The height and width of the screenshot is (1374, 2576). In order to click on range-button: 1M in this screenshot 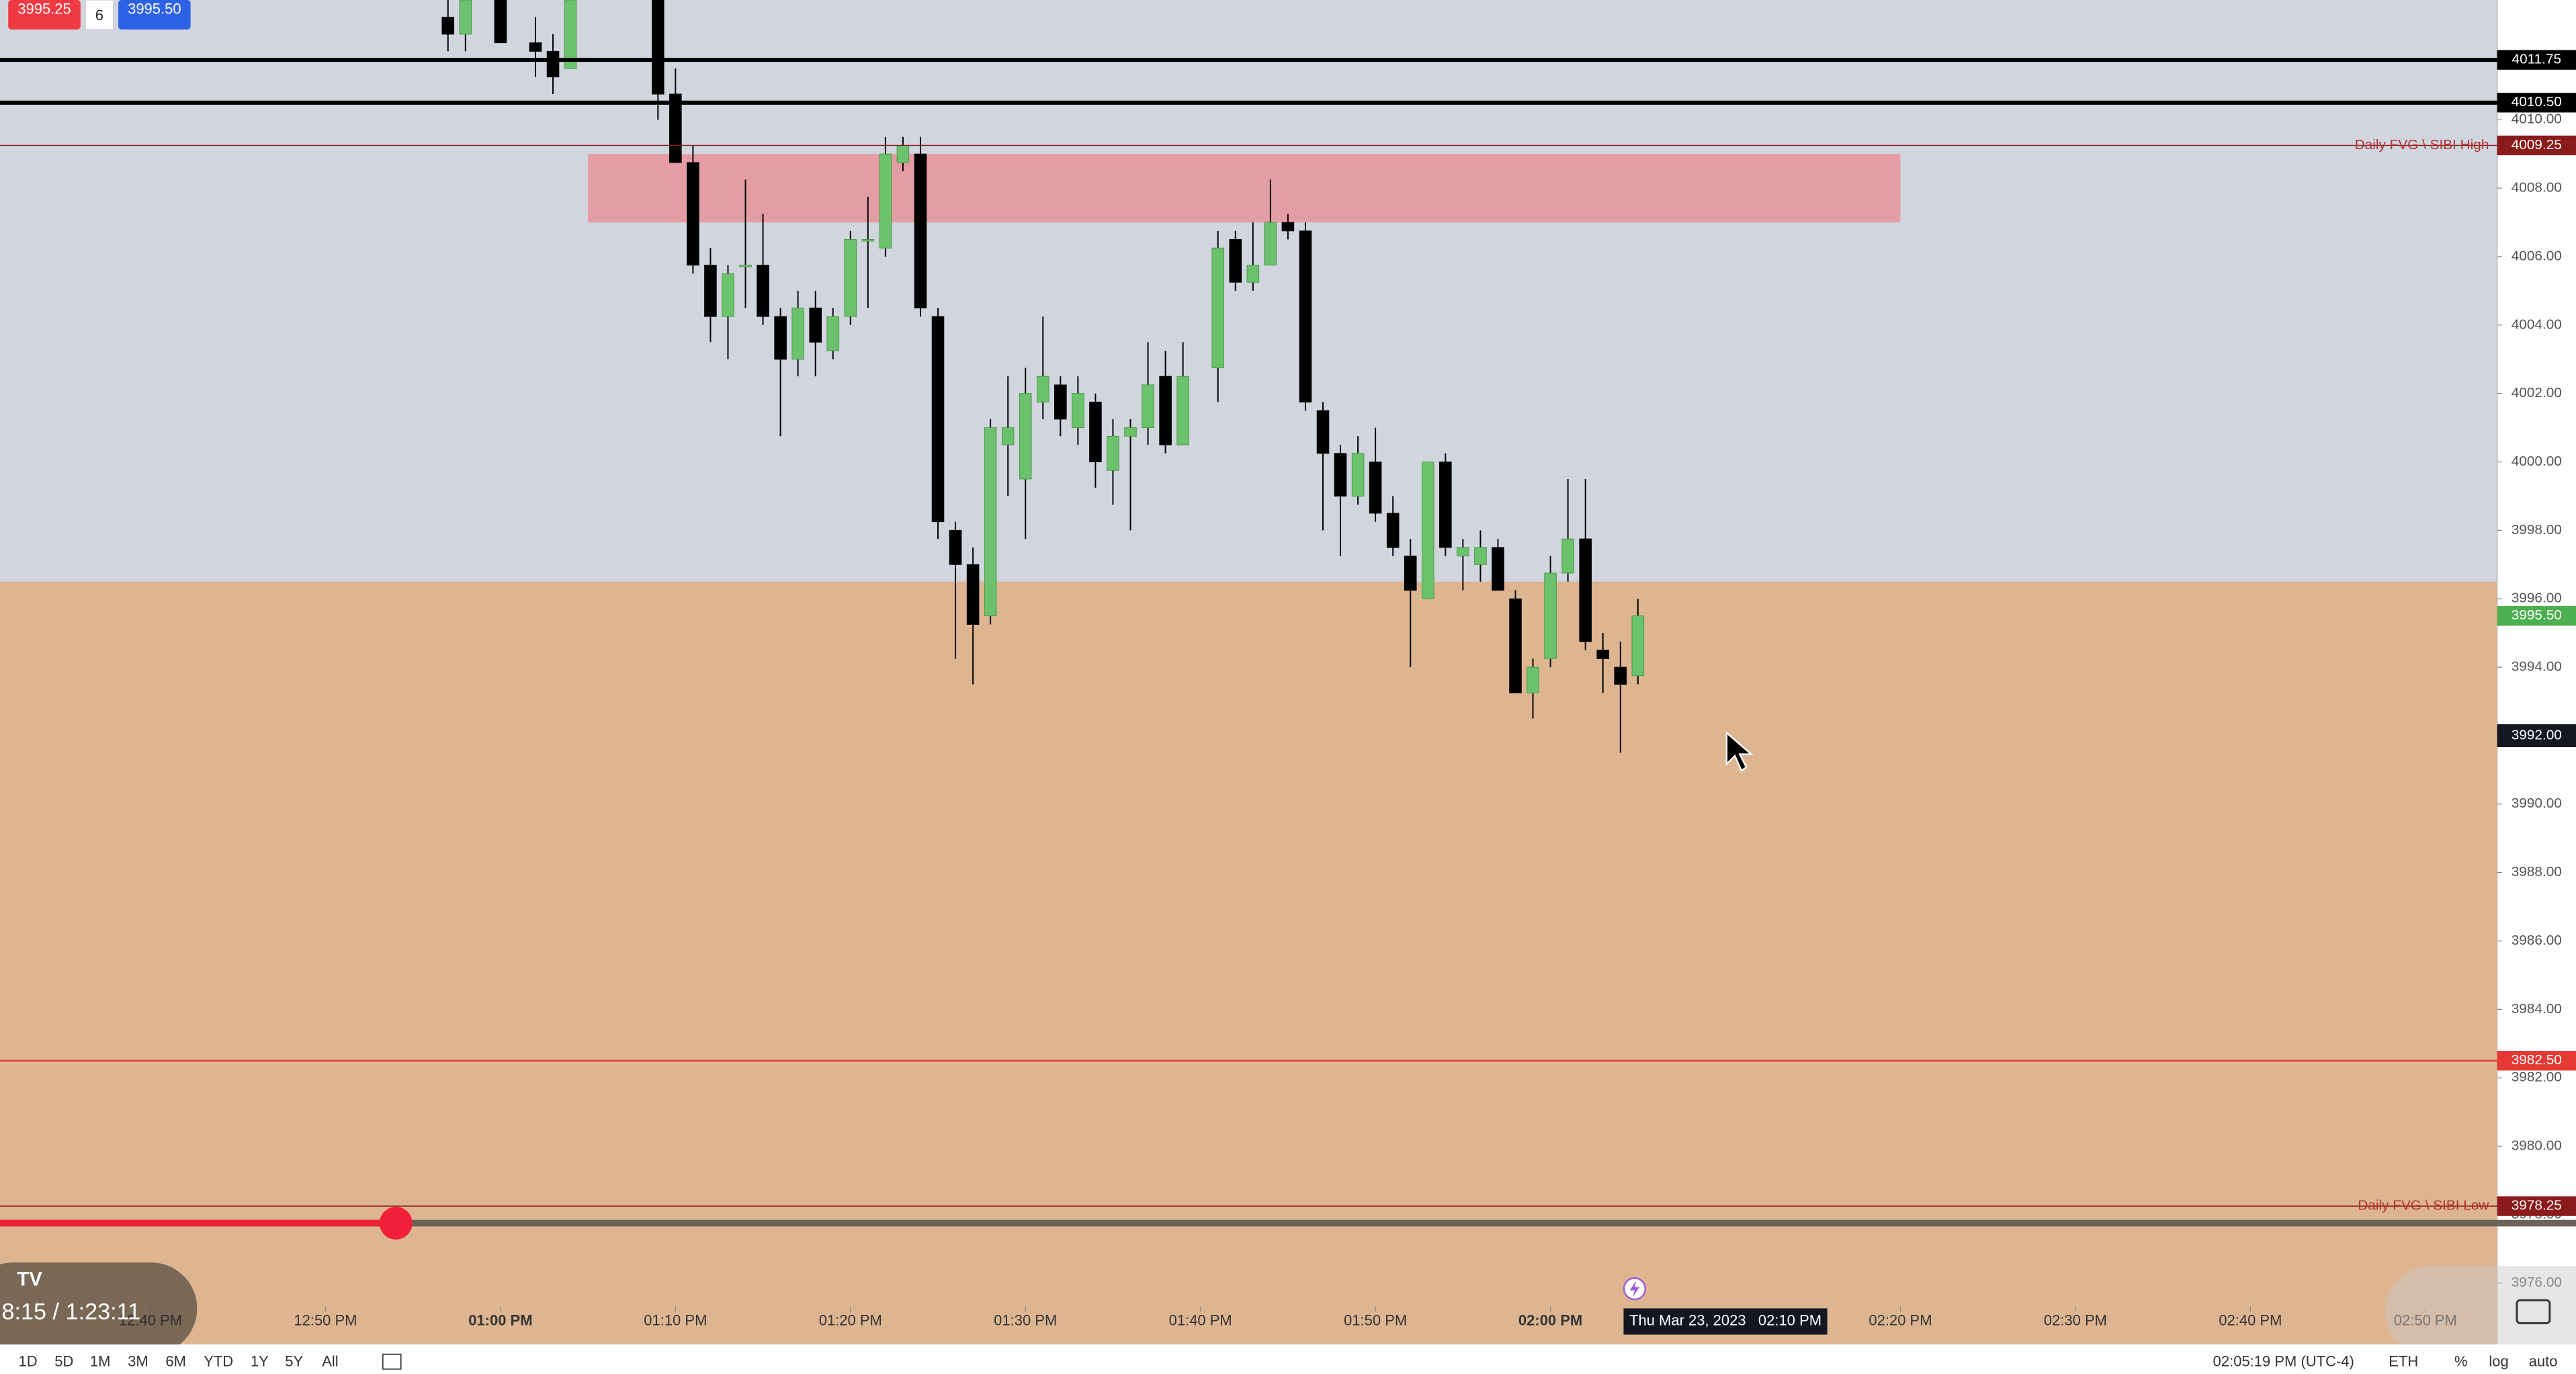, I will do `click(100, 1361)`.